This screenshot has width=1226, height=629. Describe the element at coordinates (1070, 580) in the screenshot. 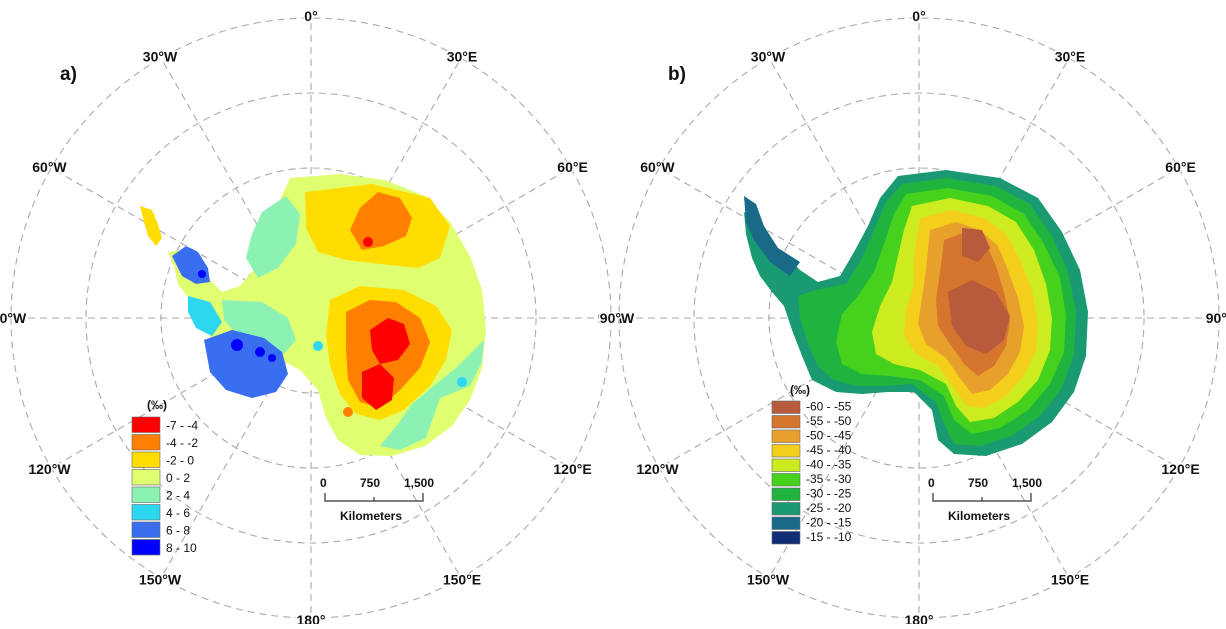

I see `b-meridian-label: 150°E` at that location.